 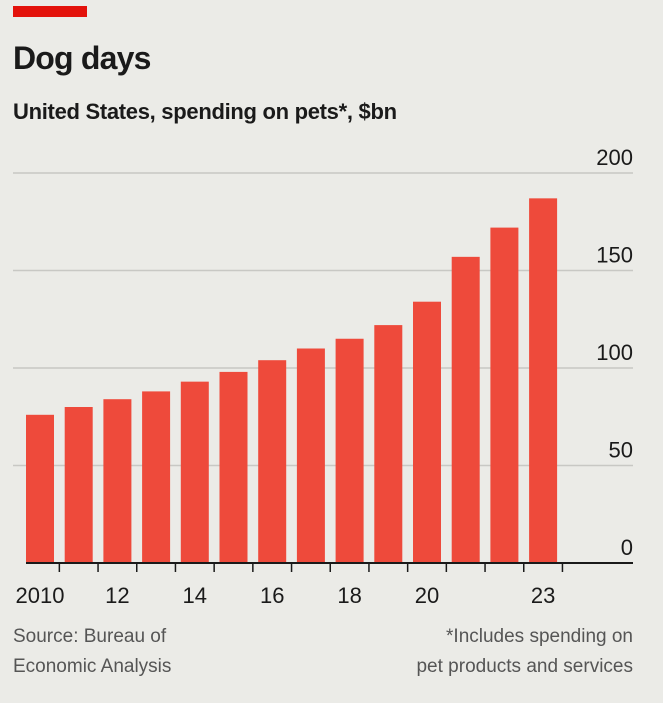 What do you see at coordinates (614, 352) in the screenshot?
I see `y-tick-label: 100` at bounding box center [614, 352].